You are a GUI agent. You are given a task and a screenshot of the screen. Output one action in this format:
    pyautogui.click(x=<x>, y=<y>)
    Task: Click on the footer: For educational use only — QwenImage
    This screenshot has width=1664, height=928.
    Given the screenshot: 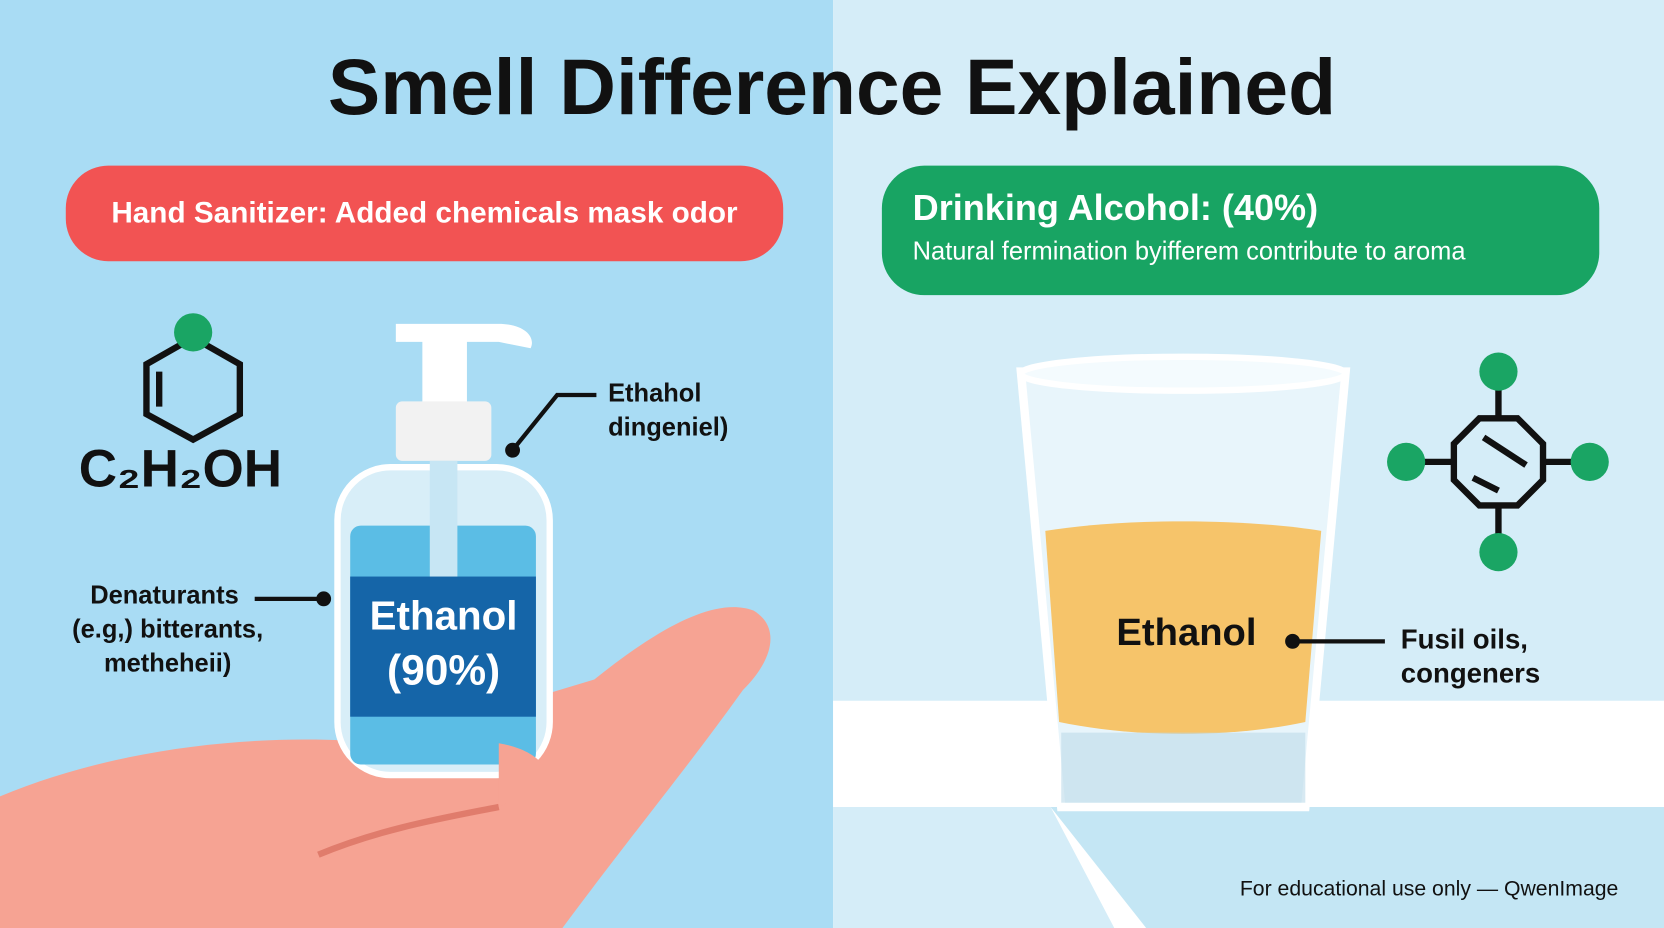 What is the action you would take?
    pyautogui.click(x=1429, y=888)
    